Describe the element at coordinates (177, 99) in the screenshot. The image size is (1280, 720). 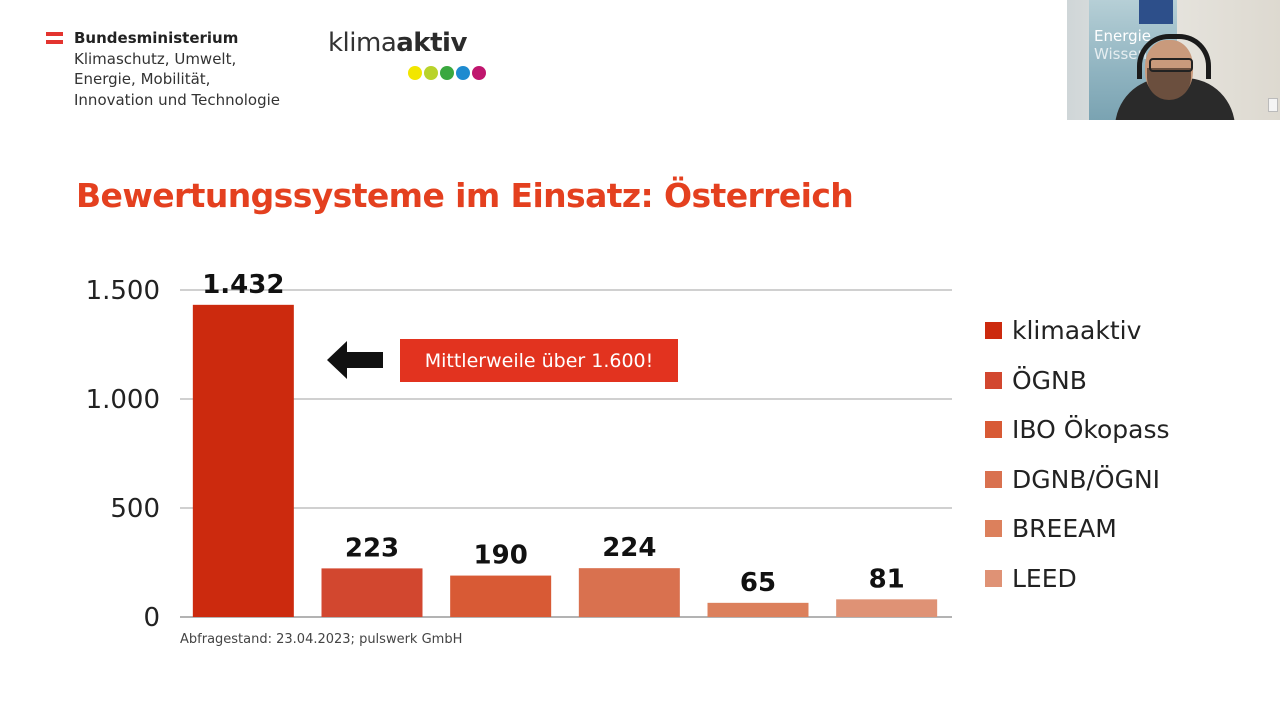
I see `ministry-line: Innovation und Technologie` at that location.